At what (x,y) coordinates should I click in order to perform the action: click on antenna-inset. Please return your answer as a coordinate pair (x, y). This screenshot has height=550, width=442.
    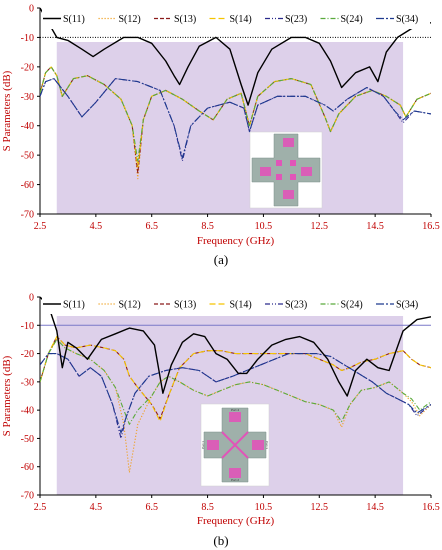
    Looking at the image, I should click on (286, 170).